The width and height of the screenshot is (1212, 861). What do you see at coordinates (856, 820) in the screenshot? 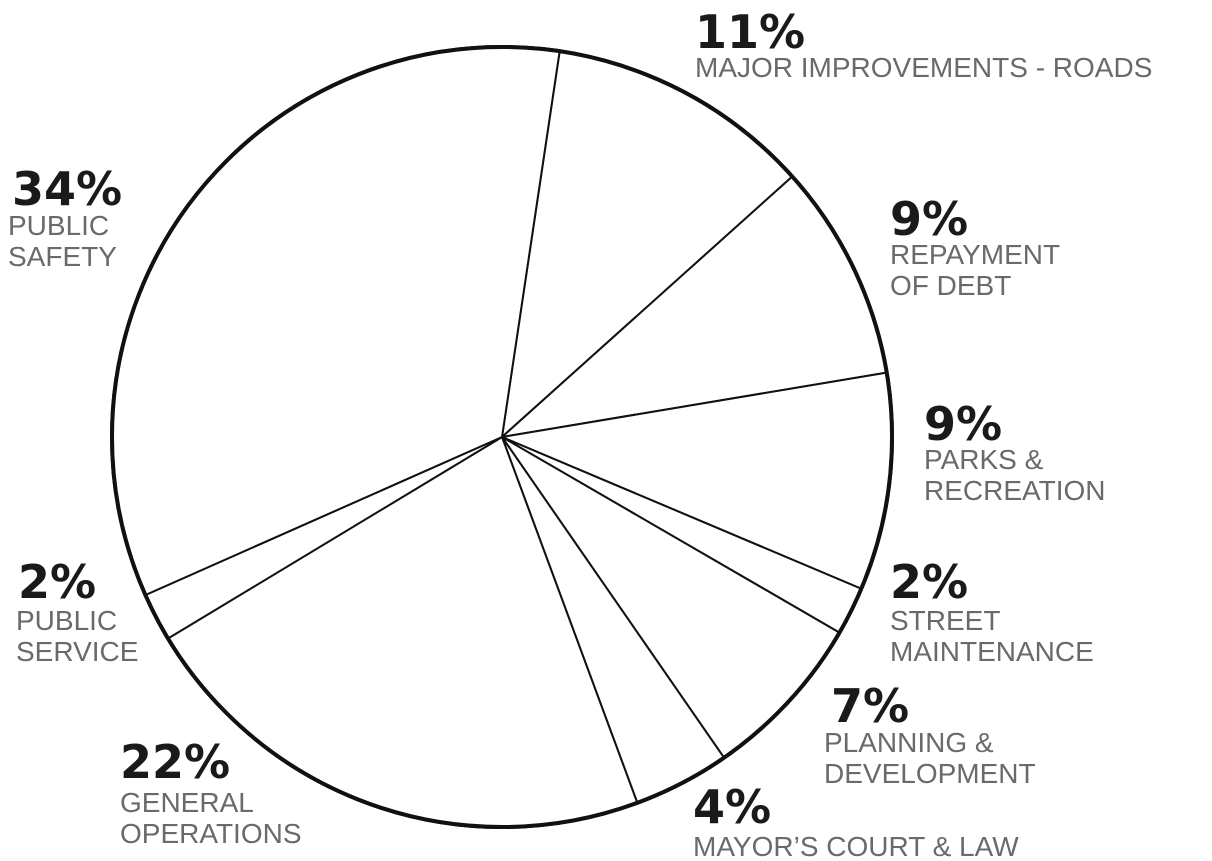
I see `slice-label-6: 4%MAYOR’S COURT & LAW` at bounding box center [856, 820].